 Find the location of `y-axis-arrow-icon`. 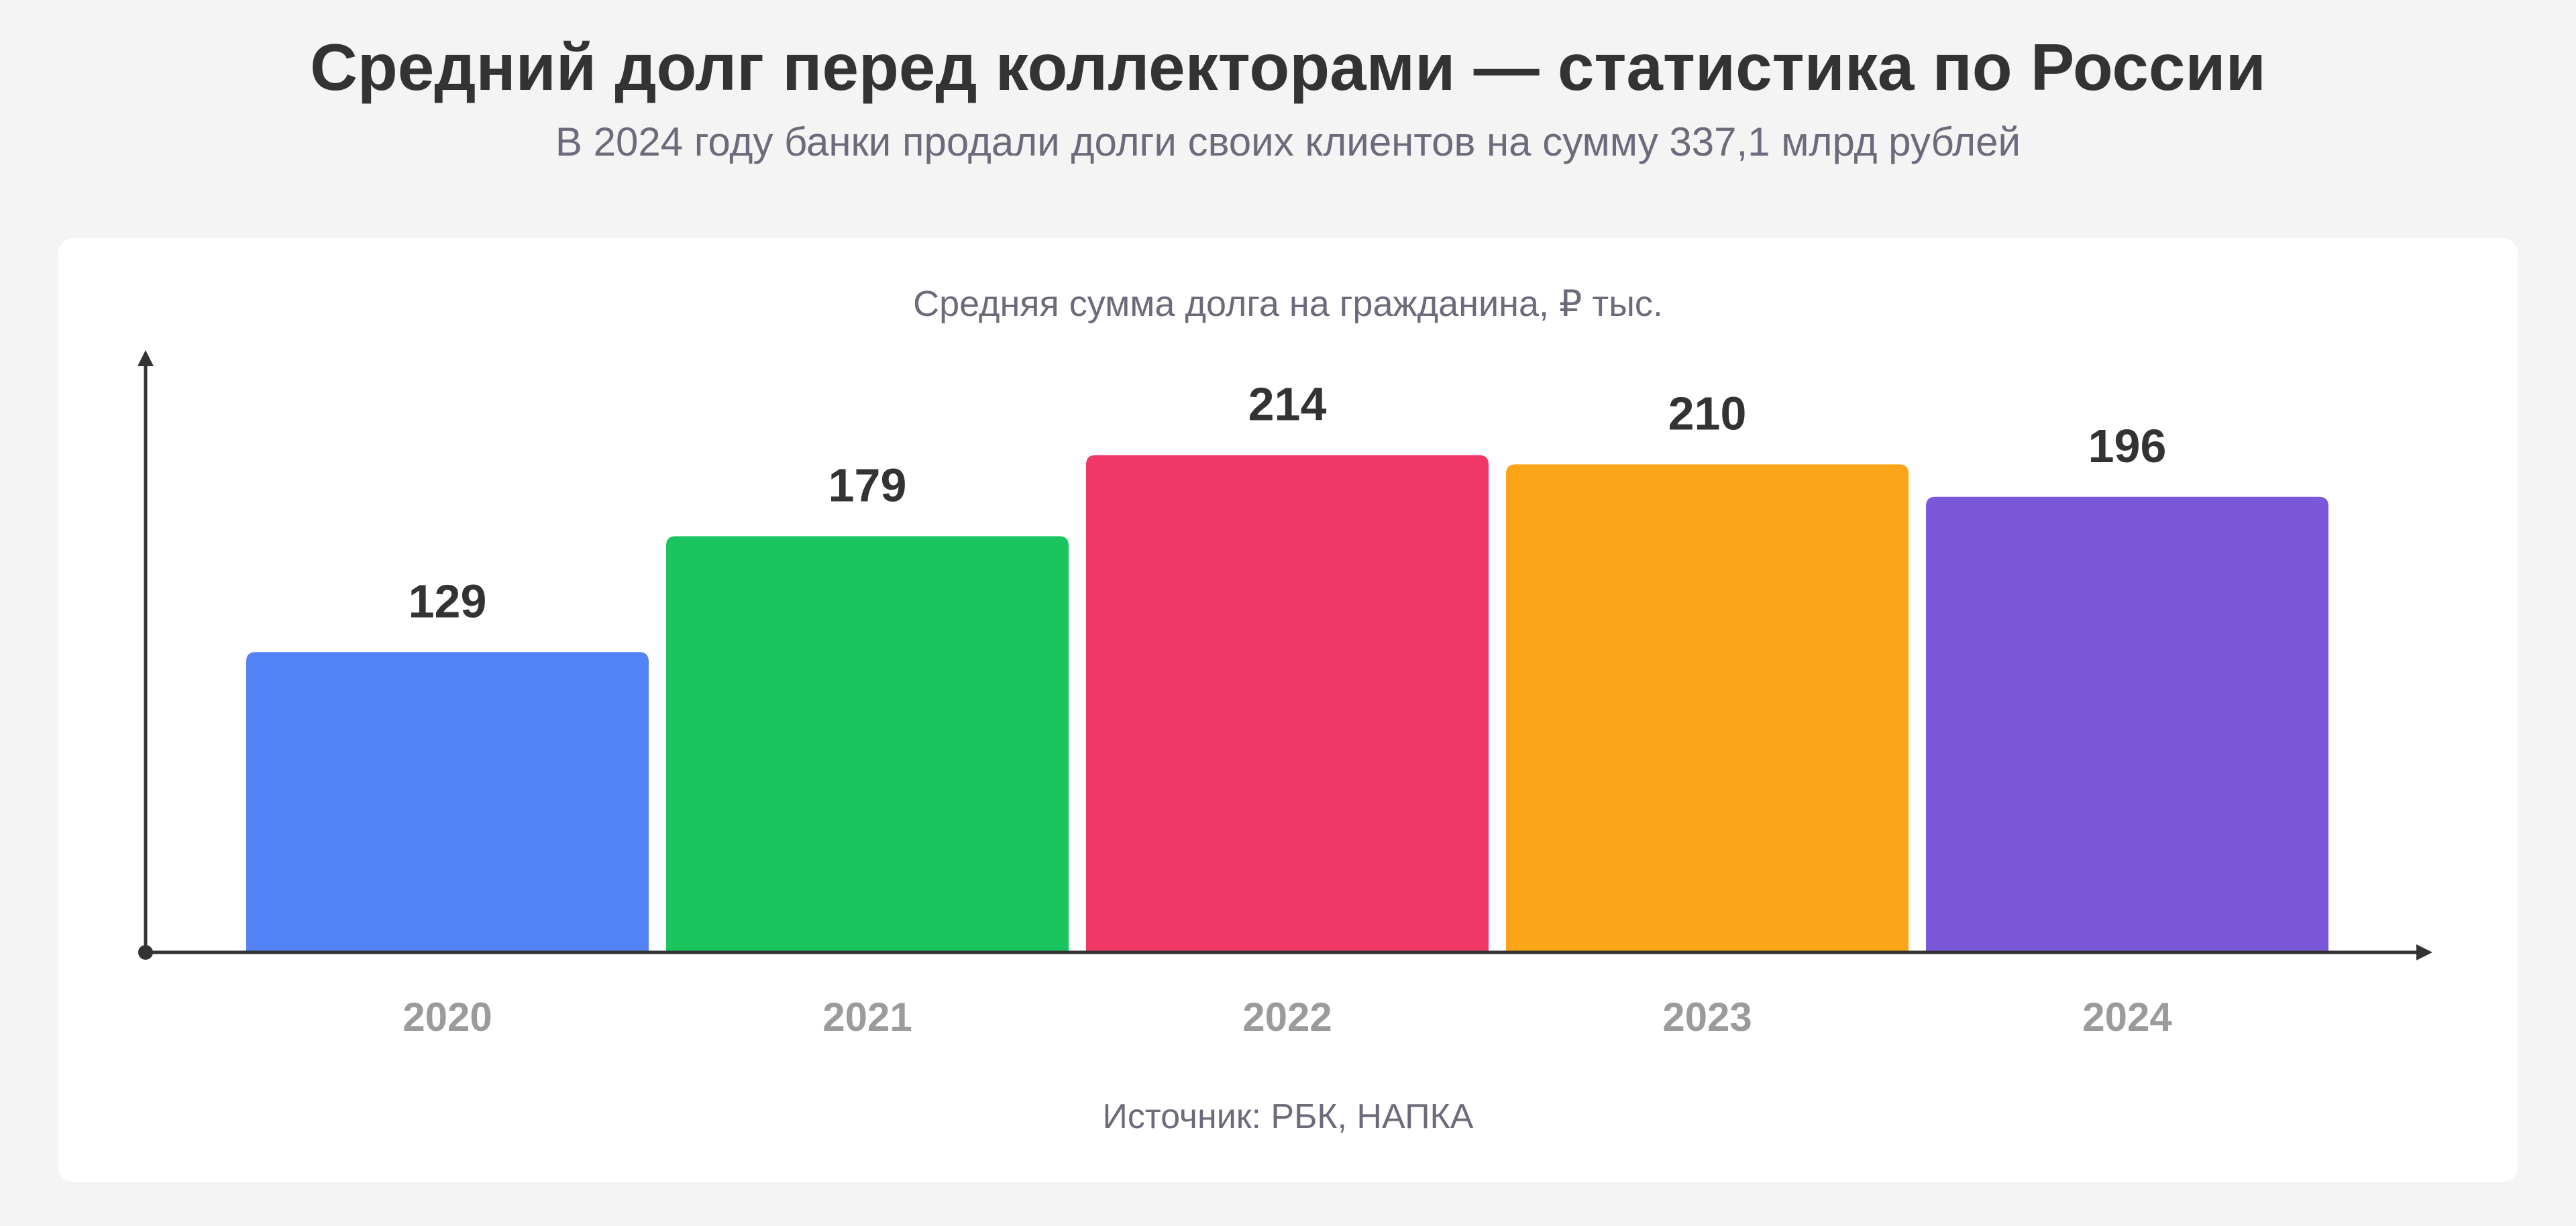

y-axis-arrow-icon is located at coordinates (146, 358).